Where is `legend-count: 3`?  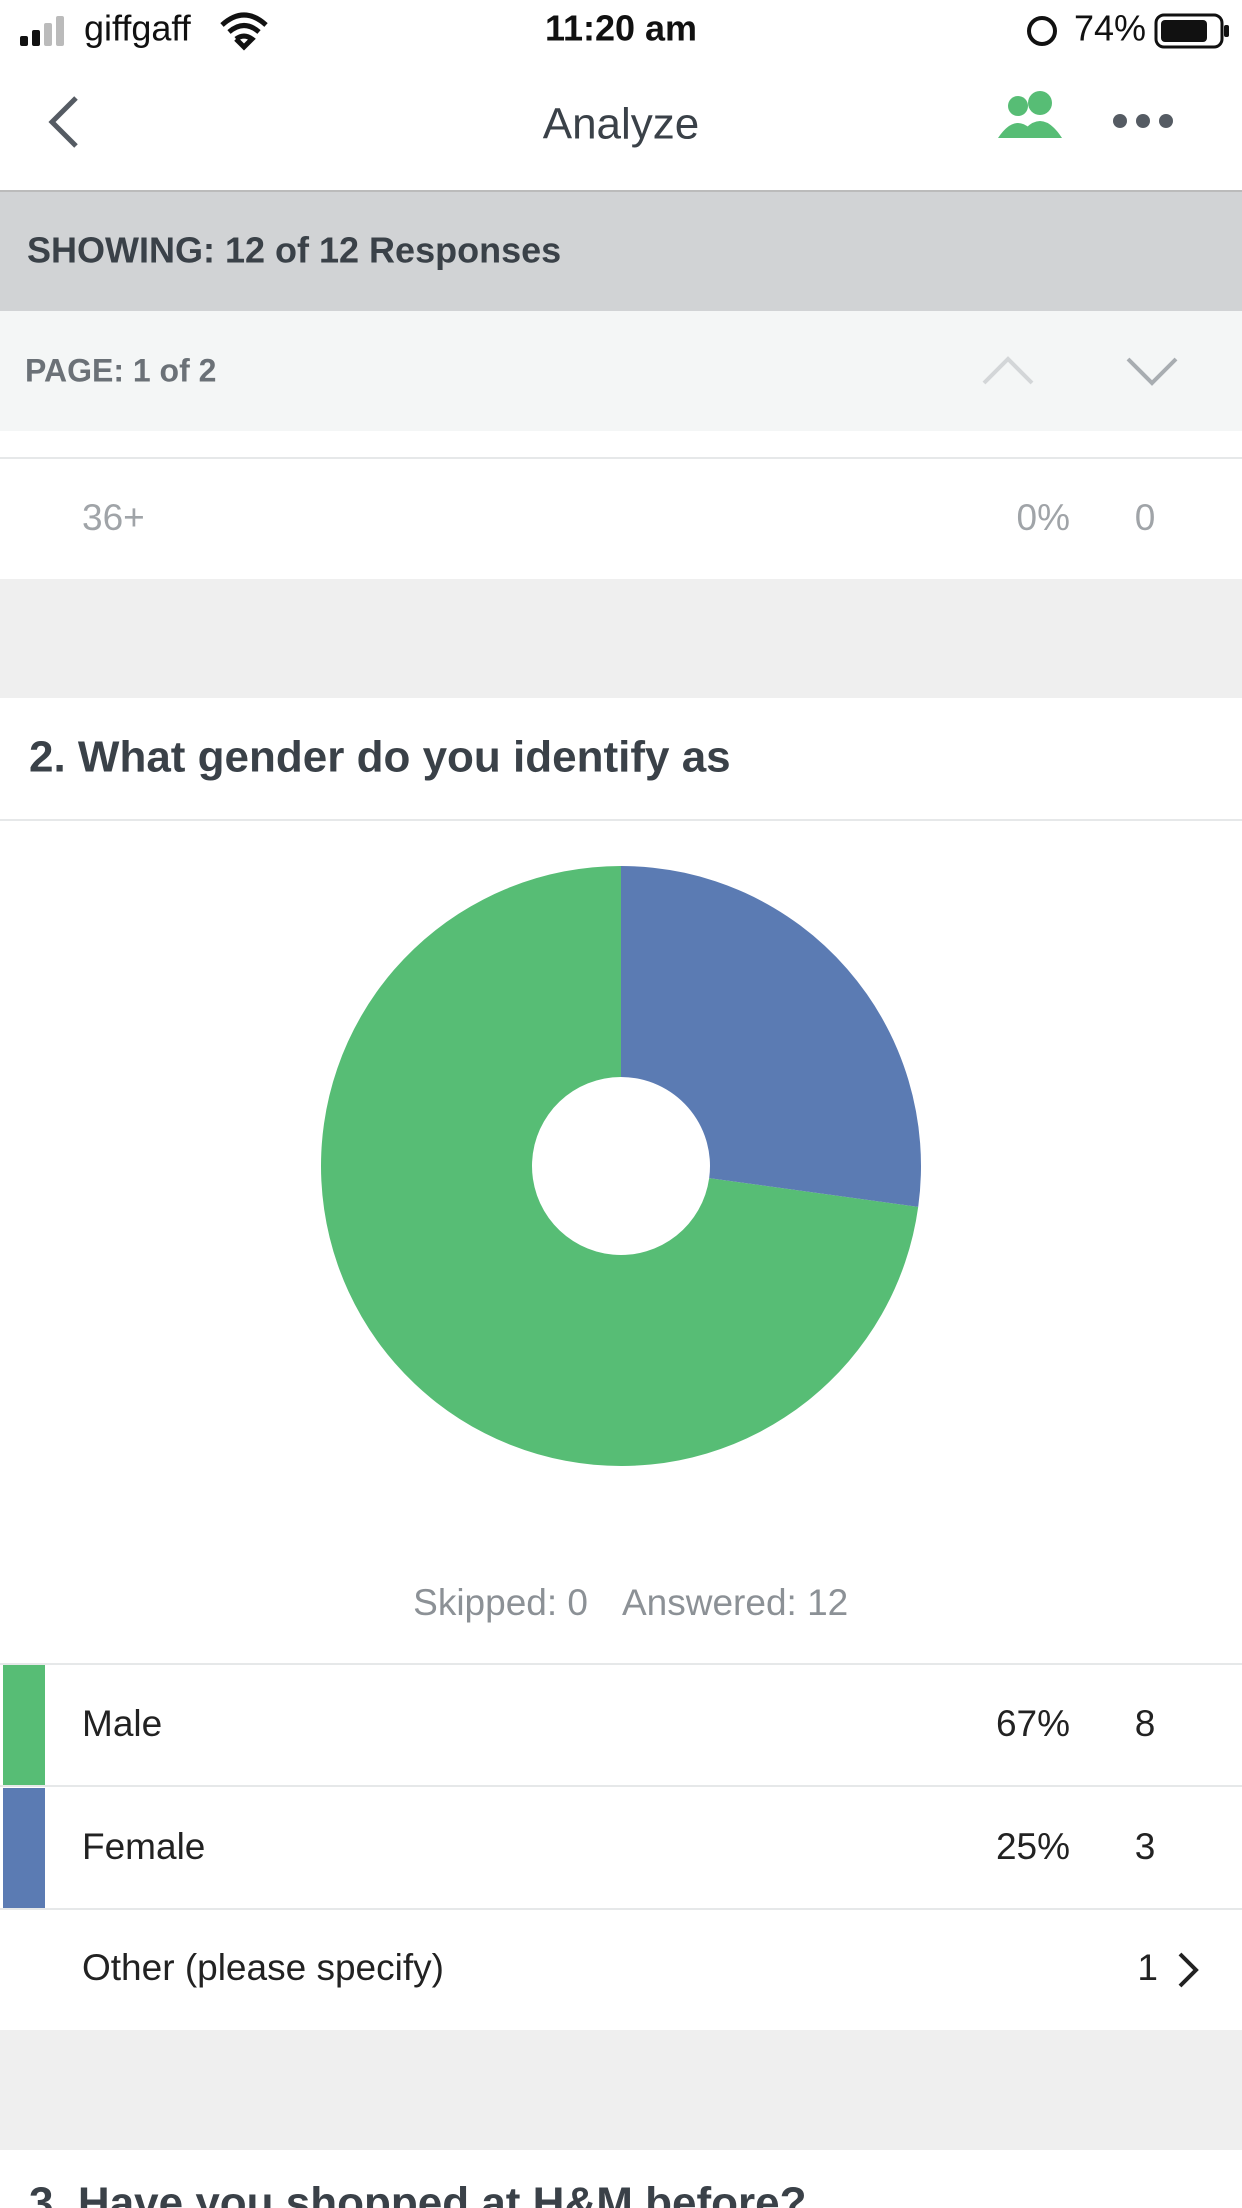
legend-count: 3 is located at coordinates (1145, 1846).